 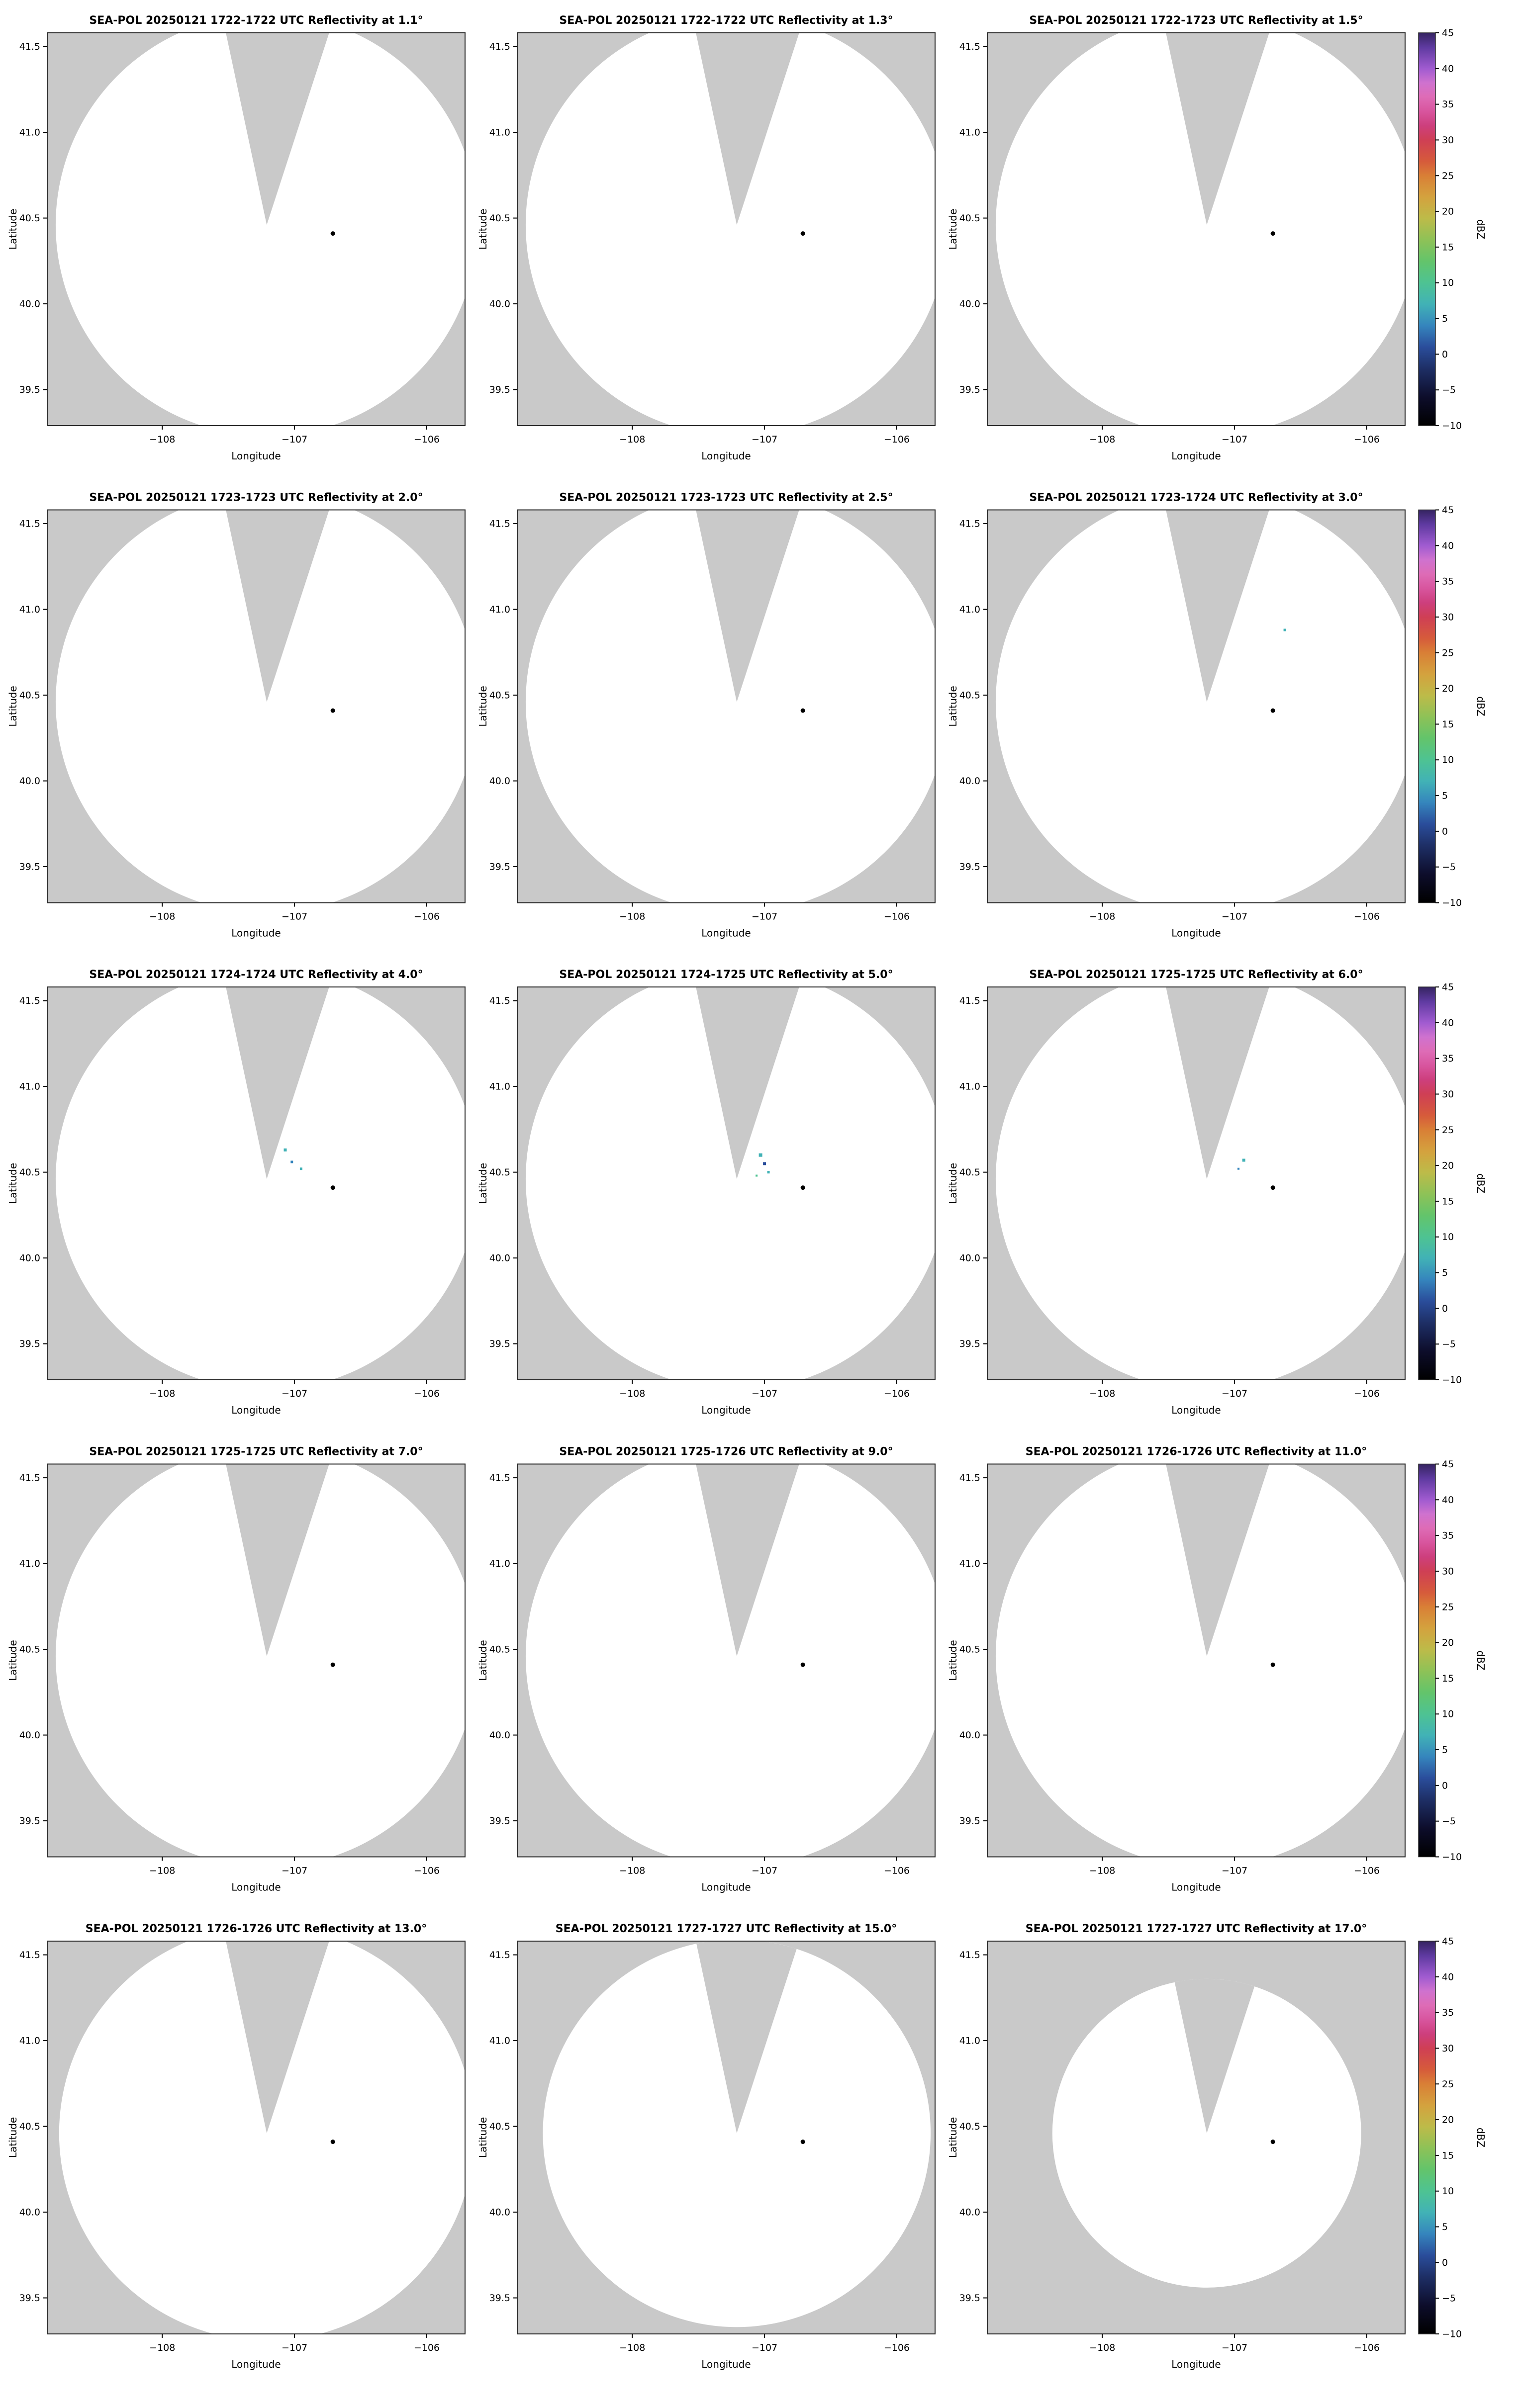 What do you see at coordinates (1449, 391) in the screenshot?
I see `colorbar-tick-label: −5` at bounding box center [1449, 391].